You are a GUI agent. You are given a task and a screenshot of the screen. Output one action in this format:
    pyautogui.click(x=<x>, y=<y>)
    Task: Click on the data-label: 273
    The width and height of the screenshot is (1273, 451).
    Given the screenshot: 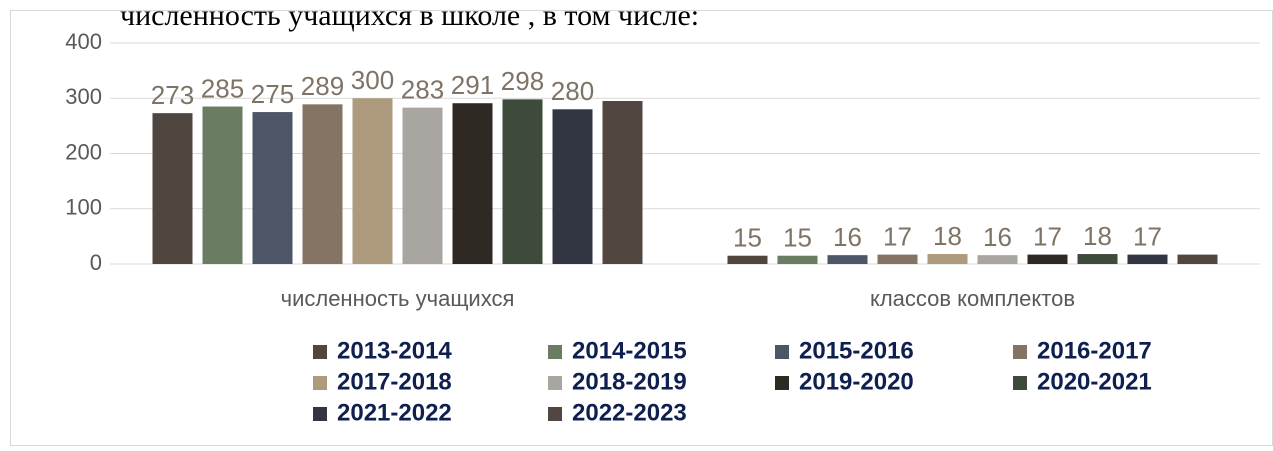 What is the action you would take?
    pyautogui.click(x=172, y=95)
    